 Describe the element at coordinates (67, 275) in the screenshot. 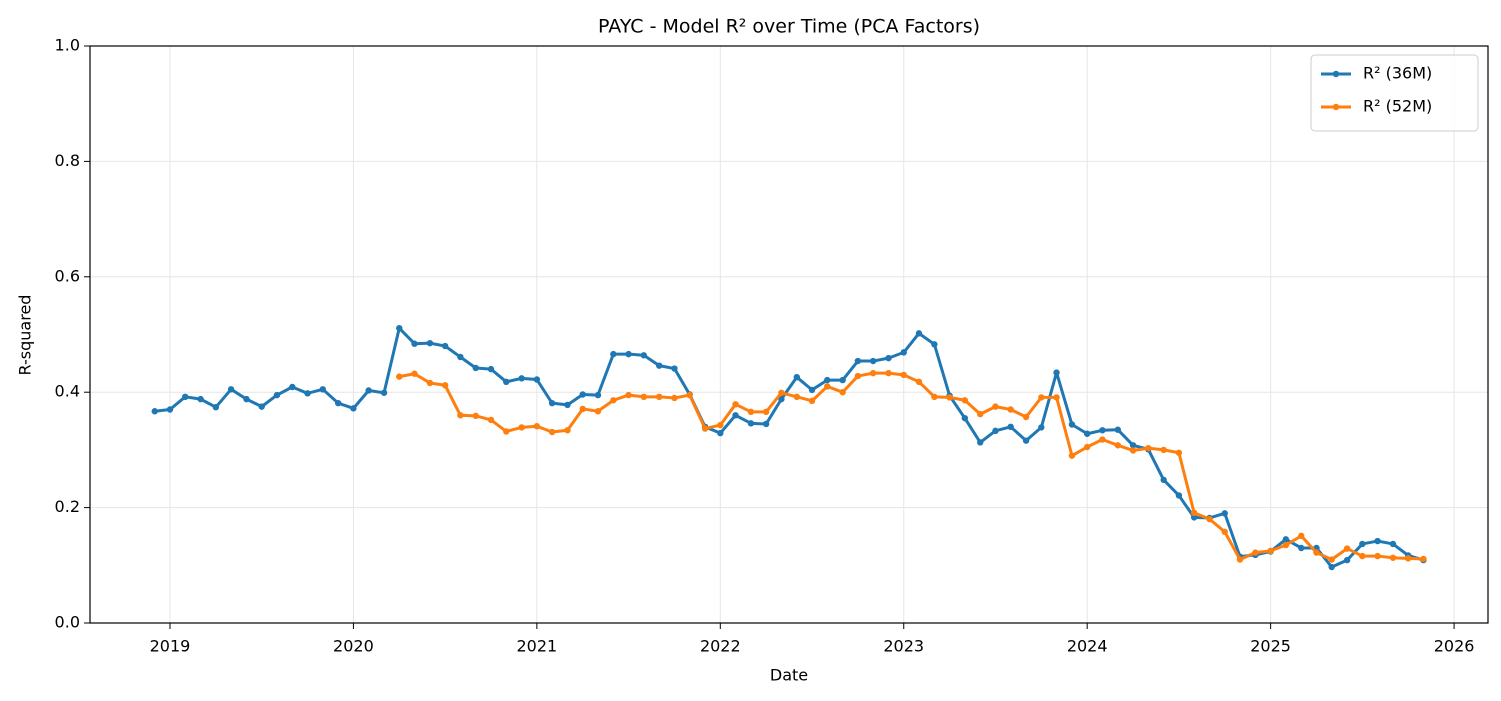

I see `y-tick-label: 0.6` at that location.